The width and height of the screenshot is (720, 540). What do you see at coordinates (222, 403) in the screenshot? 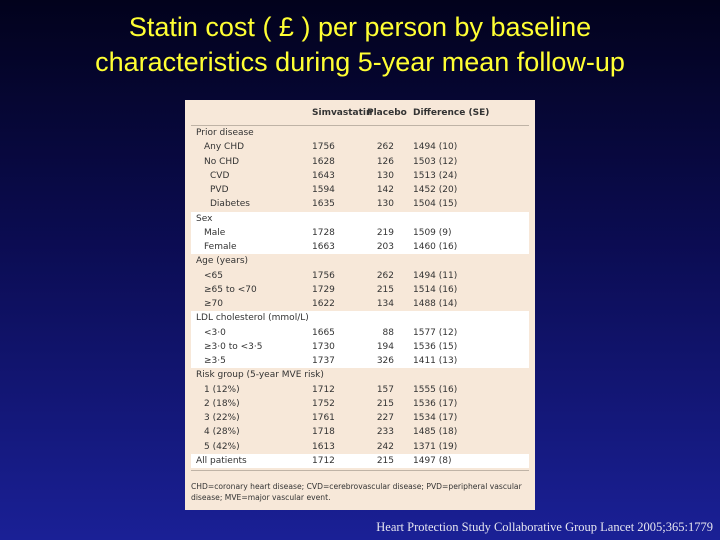
I see `row-label: 2 (18%)` at bounding box center [222, 403].